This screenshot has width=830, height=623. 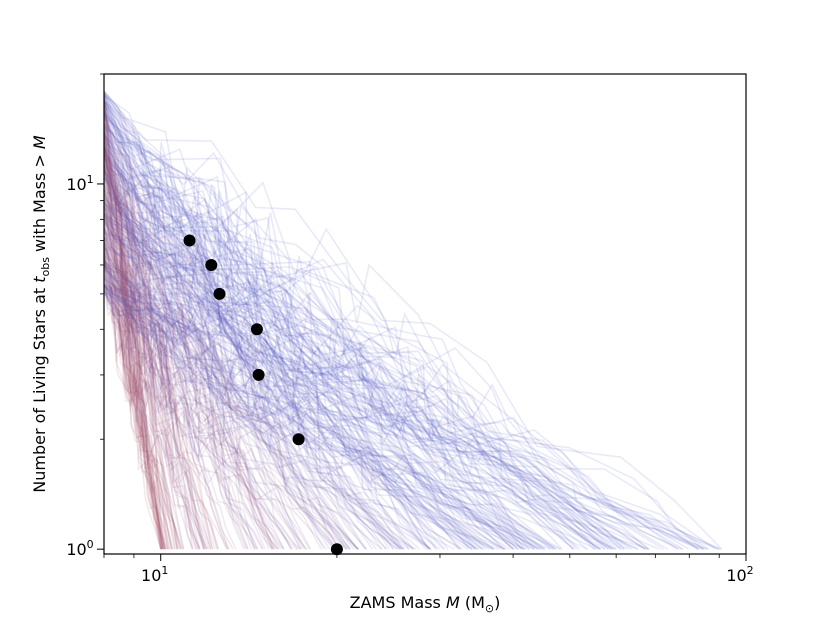 What do you see at coordinates (211, 265) in the screenshot?
I see `data-point` at bounding box center [211, 265].